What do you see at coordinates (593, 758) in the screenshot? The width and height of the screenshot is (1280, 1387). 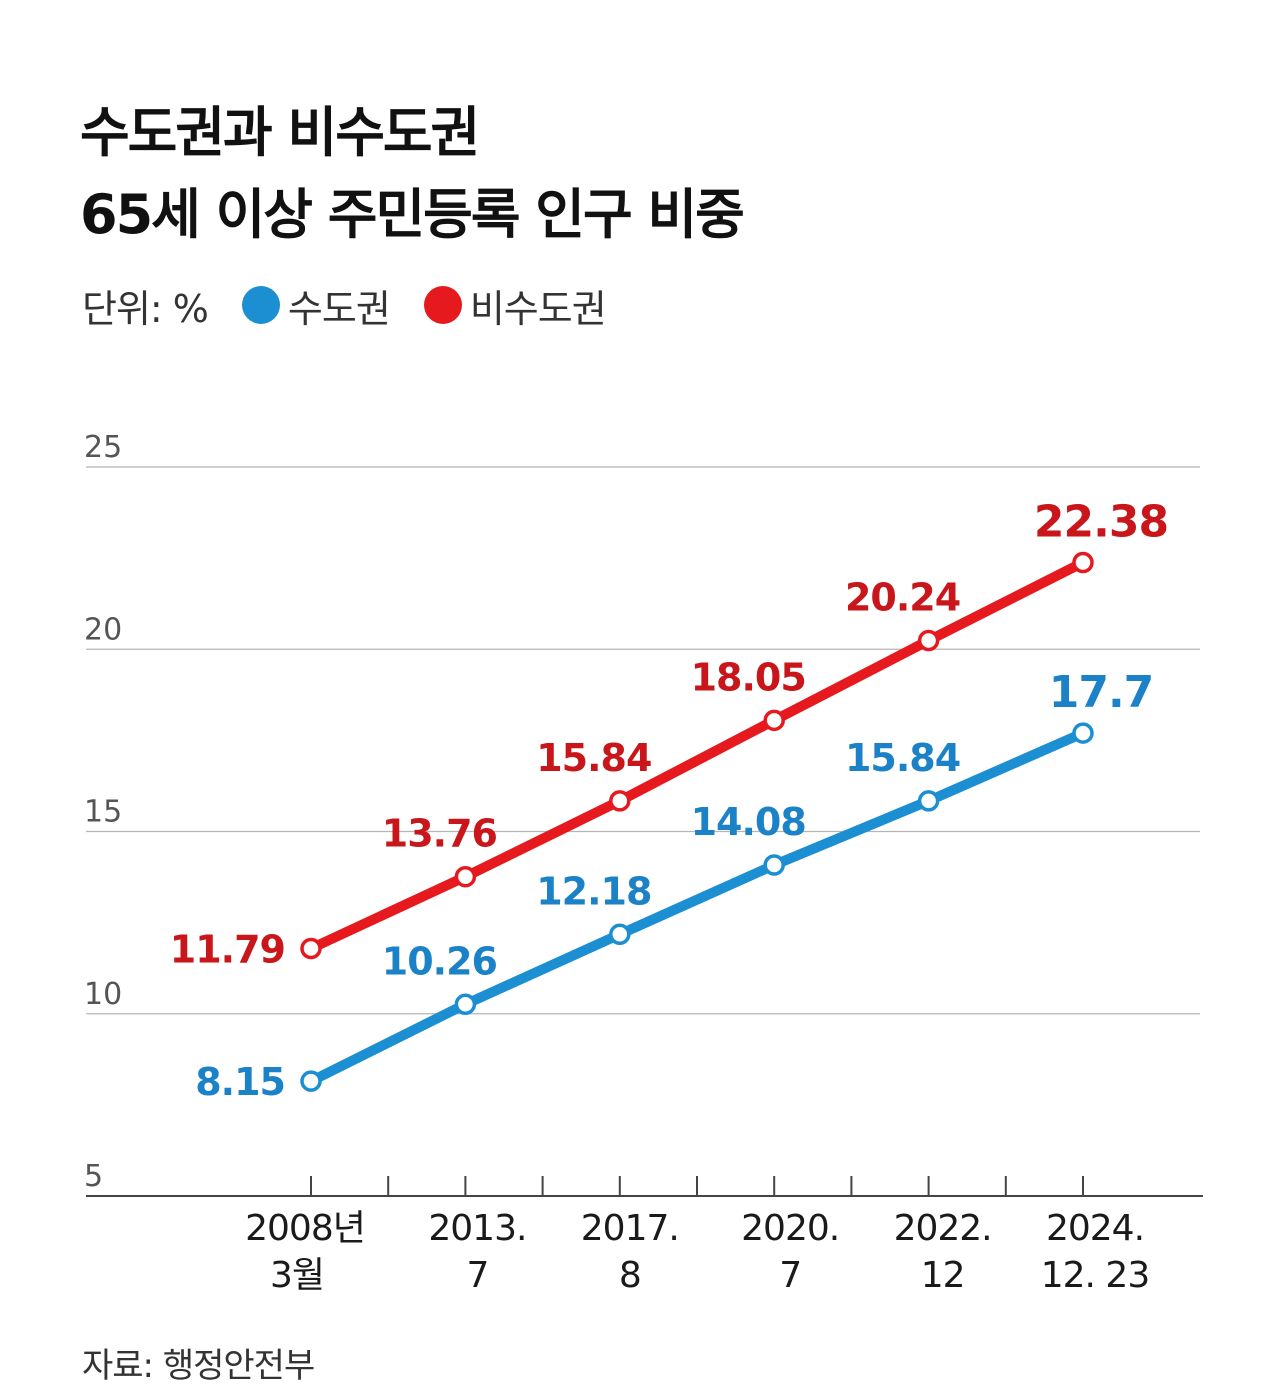 I see `data-label-non-capital-2: 15.84` at bounding box center [593, 758].